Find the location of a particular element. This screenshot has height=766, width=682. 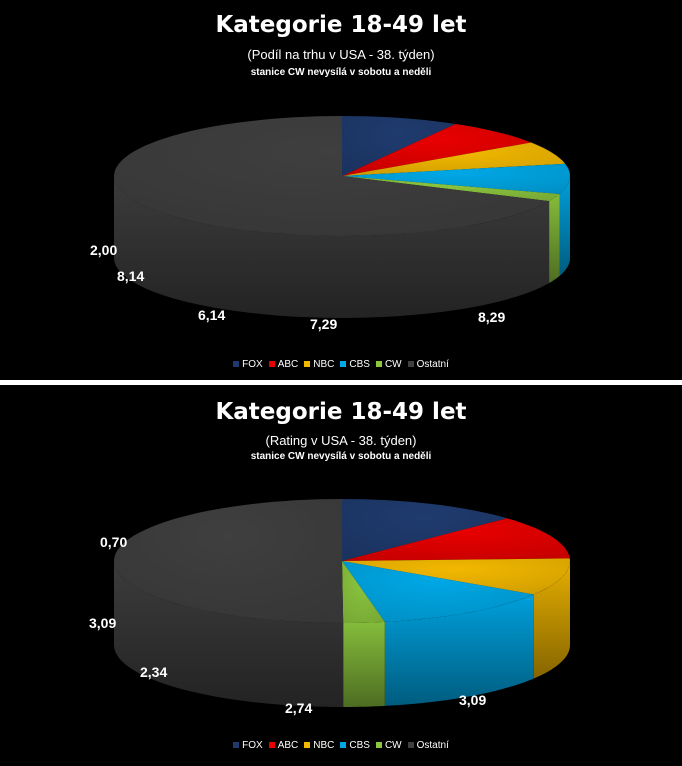

data-label-fox: 8,29 is located at coordinates (491, 317).